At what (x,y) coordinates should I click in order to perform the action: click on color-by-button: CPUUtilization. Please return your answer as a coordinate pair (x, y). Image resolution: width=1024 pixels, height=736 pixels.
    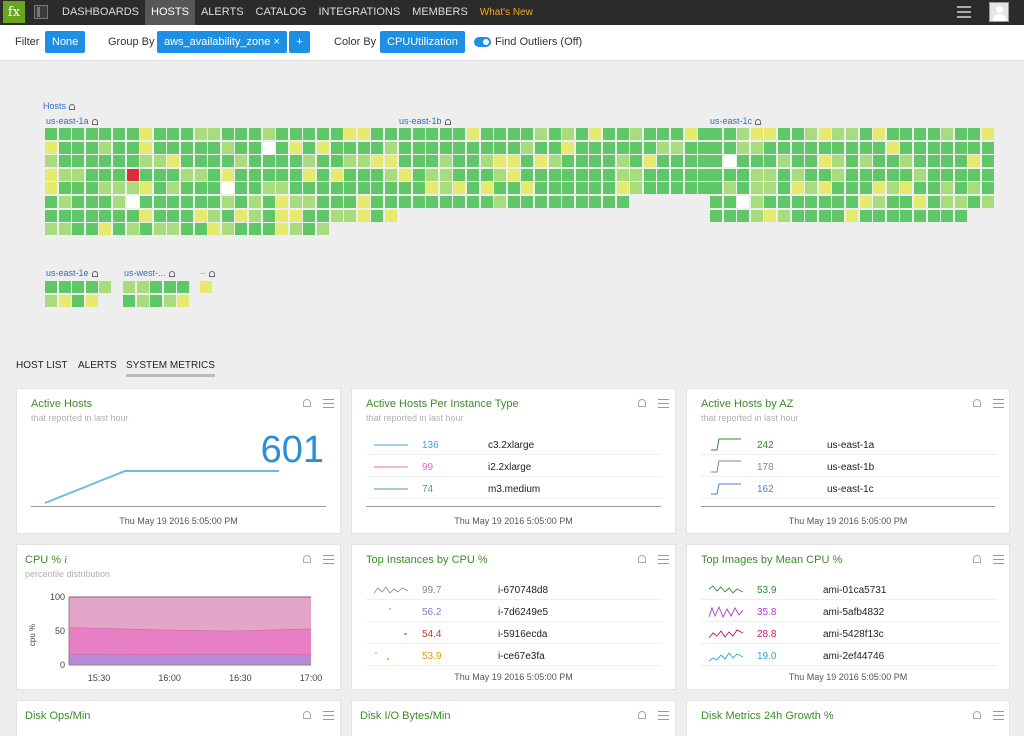
    Looking at the image, I should click on (422, 42).